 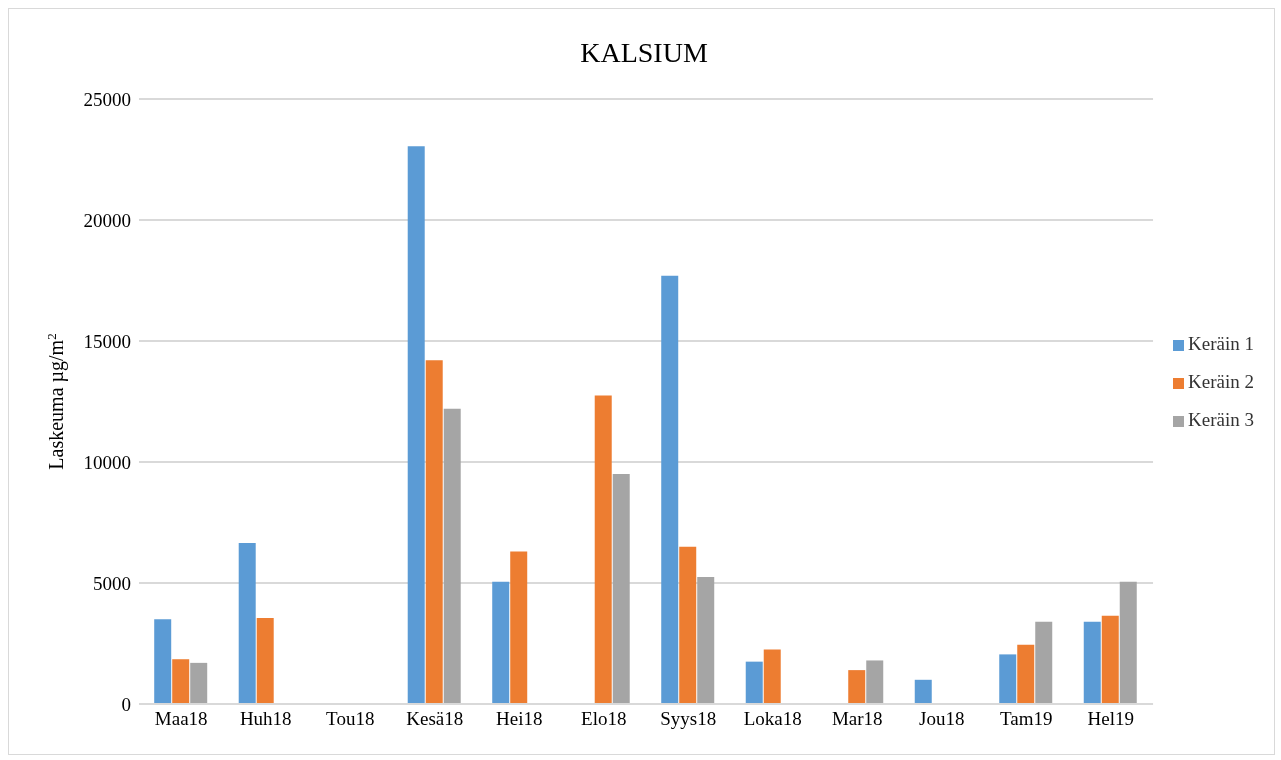 I want to click on x-tick-label: Tou18, so click(x=350, y=719).